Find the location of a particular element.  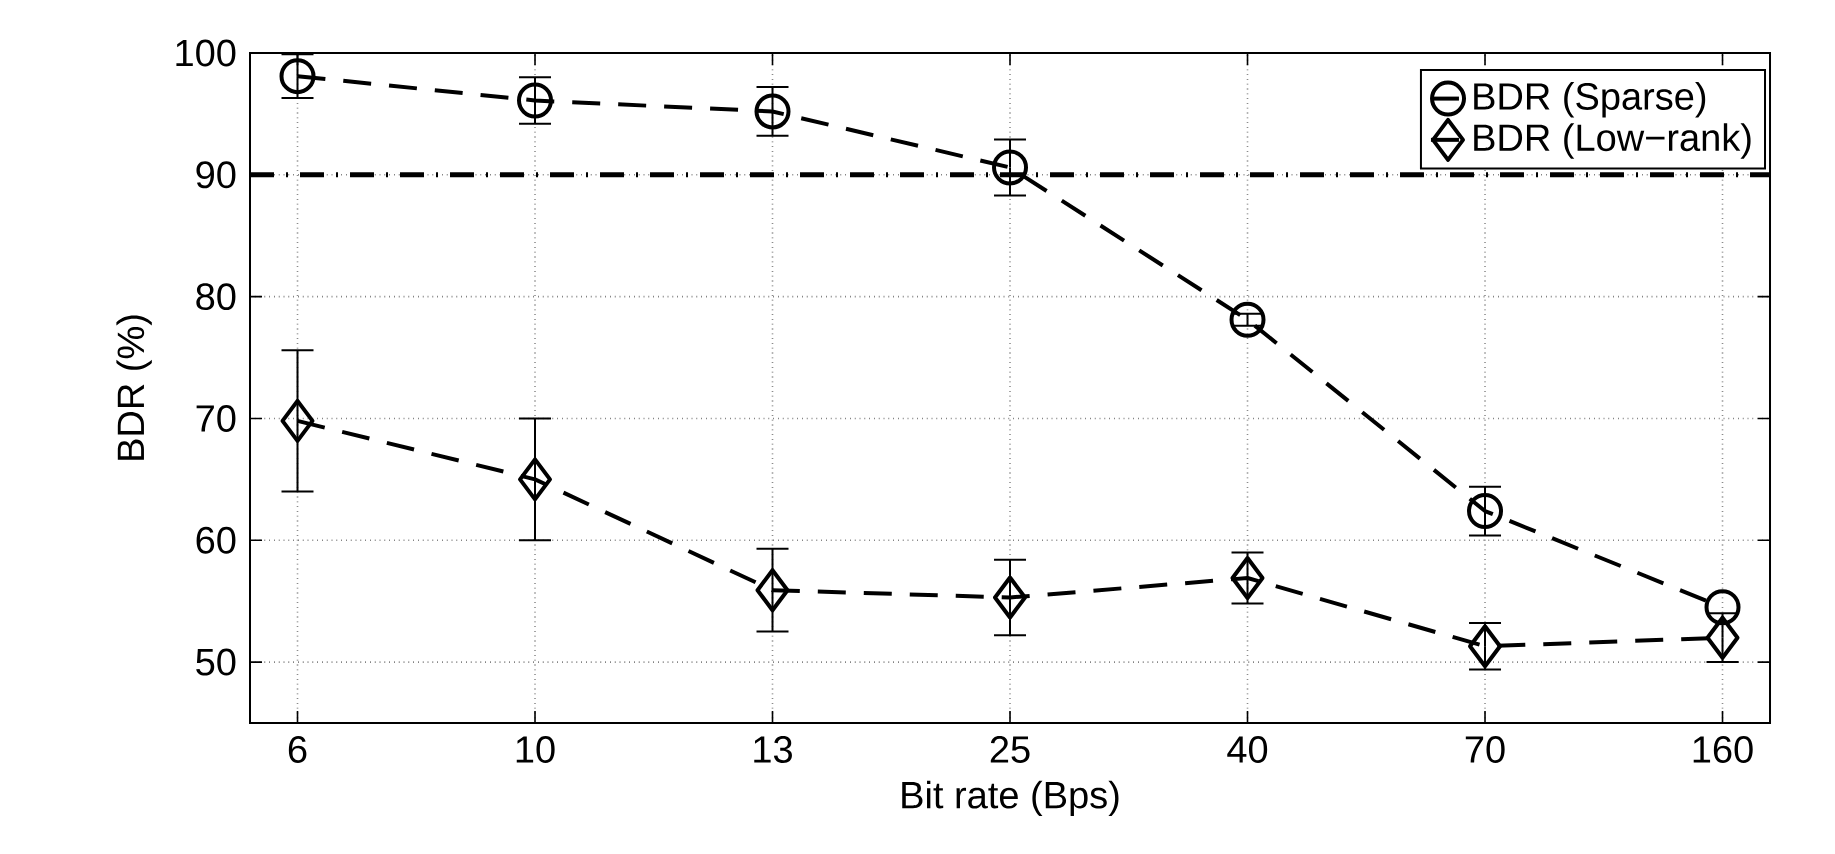

x-tick-label: 6 is located at coordinates (297, 749).